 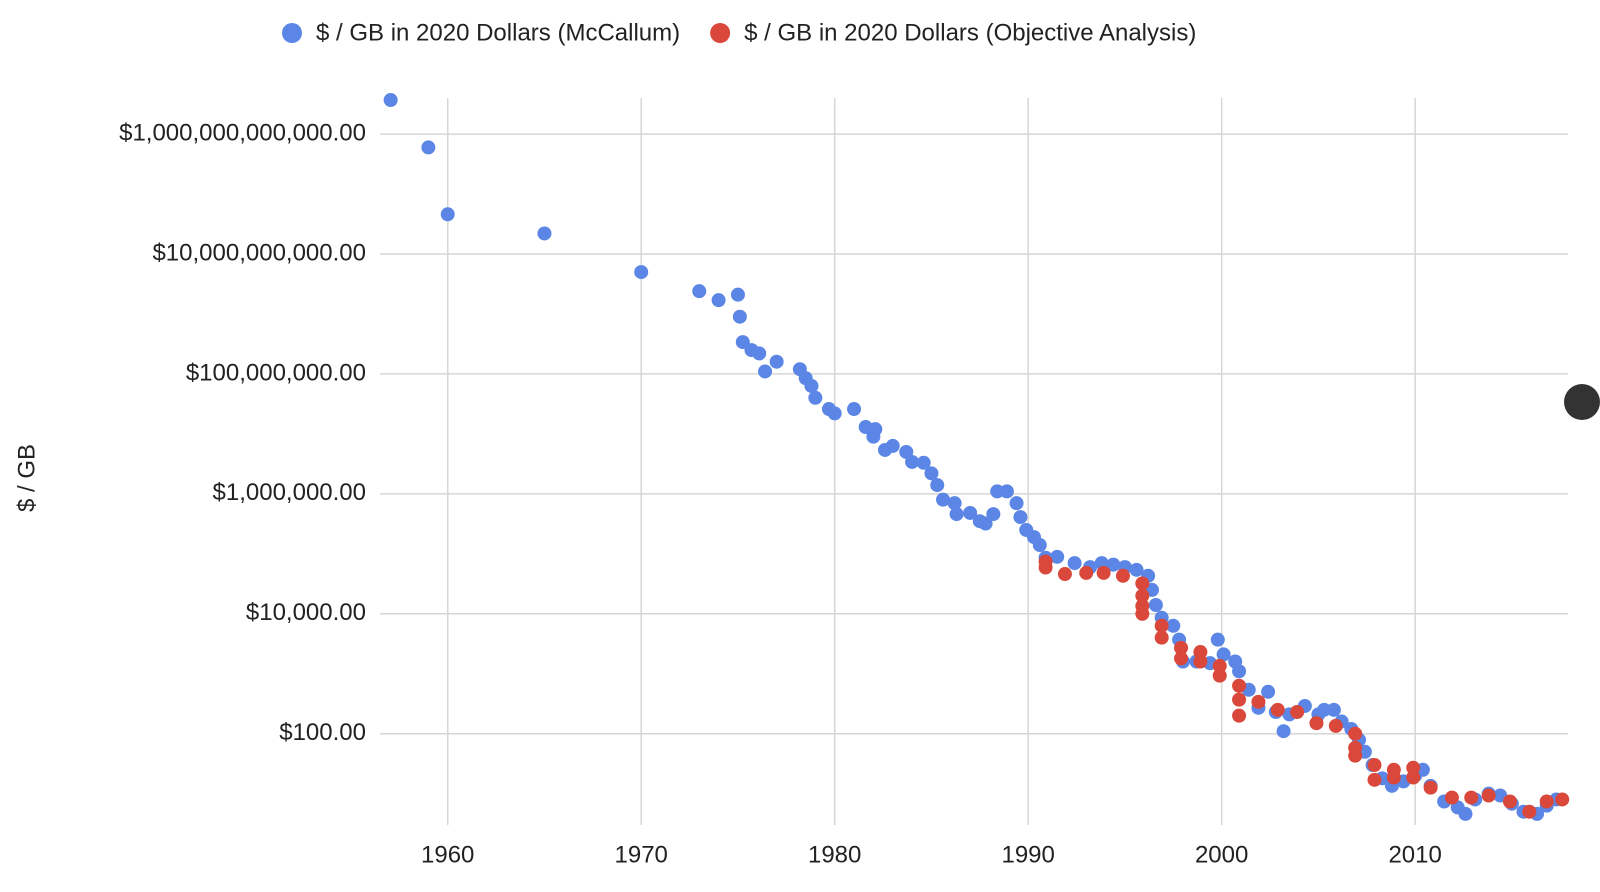 What do you see at coordinates (259, 252) in the screenshot?
I see `y-tick-label: $10,000,000,000.00` at bounding box center [259, 252].